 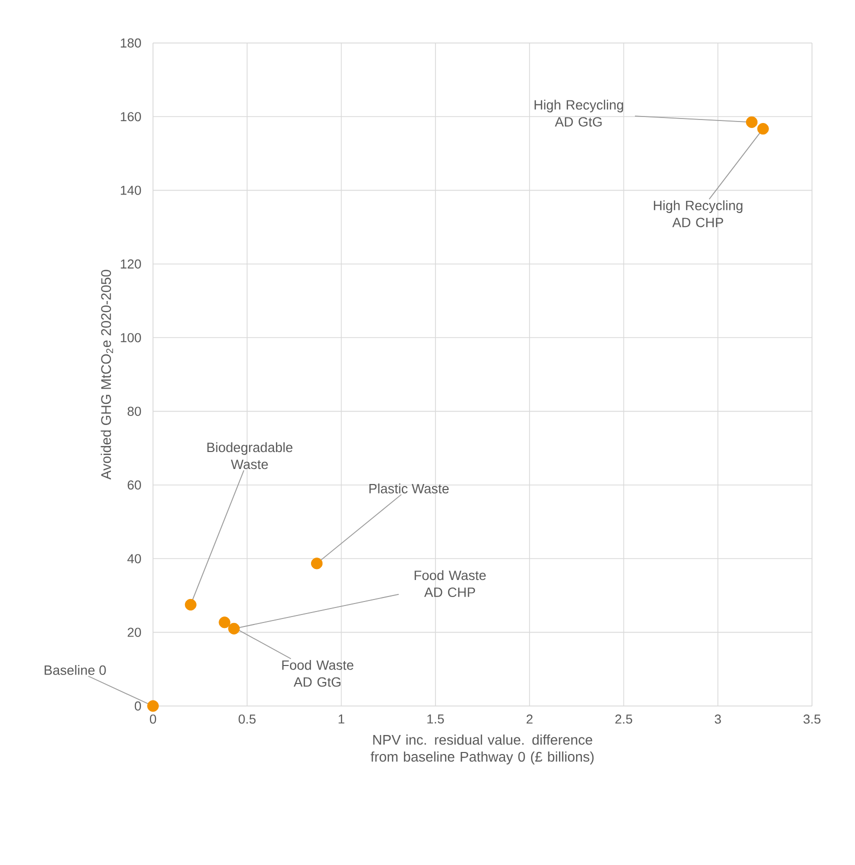 I want to click on x-tick-label: 0.5, so click(x=247, y=719).